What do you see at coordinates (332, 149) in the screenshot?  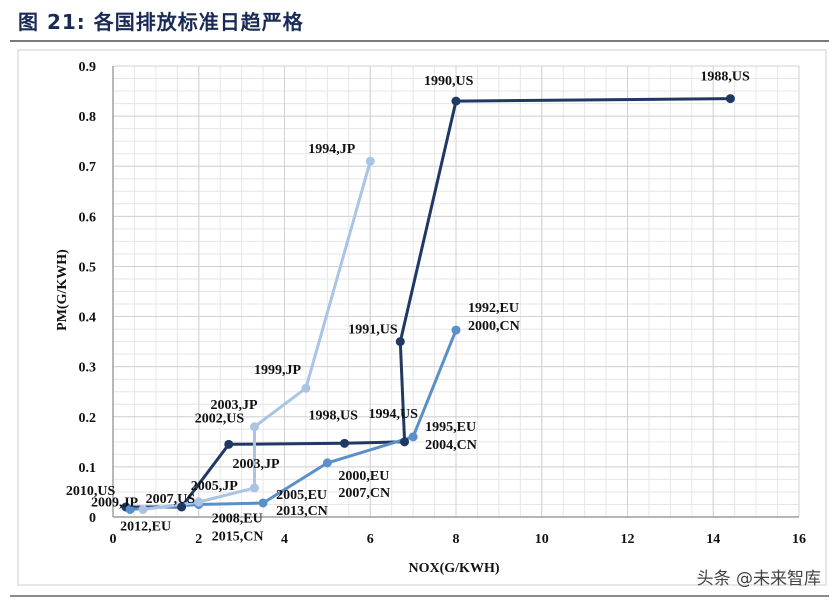 I see `point-label: 1994,JP` at bounding box center [332, 149].